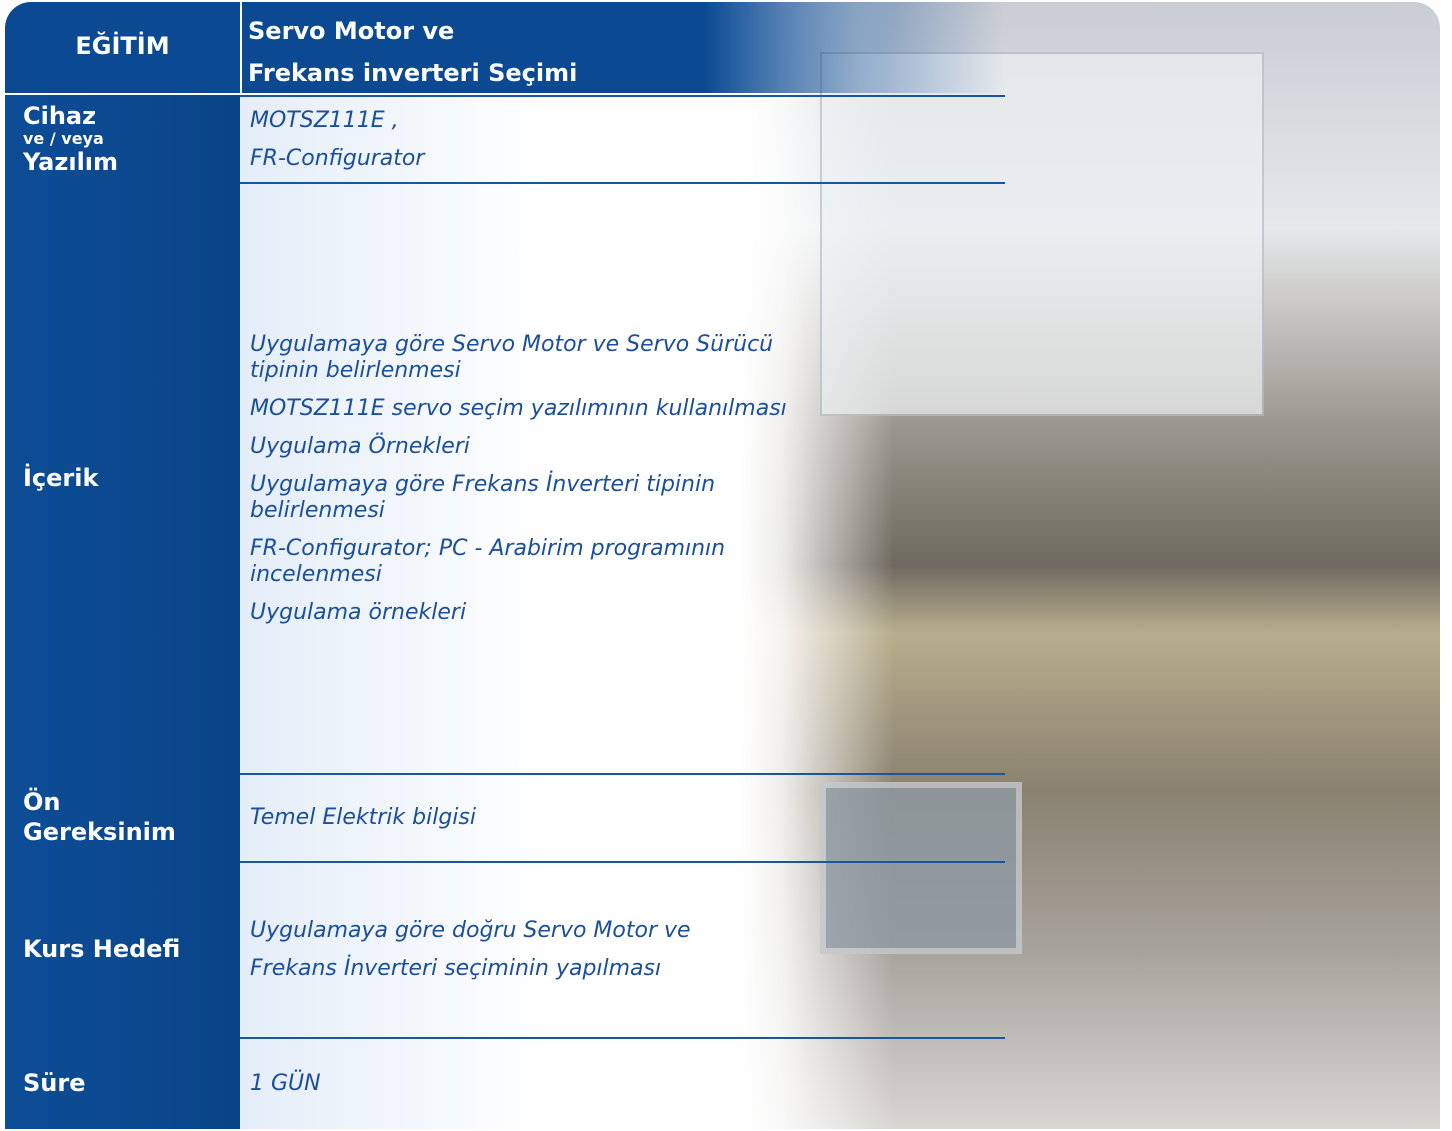 This screenshot has width=1452, height=1131. What do you see at coordinates (337, 158) in the screenshot?
I see `content-line: FR-Configurator` at bounding box center [337, 158].